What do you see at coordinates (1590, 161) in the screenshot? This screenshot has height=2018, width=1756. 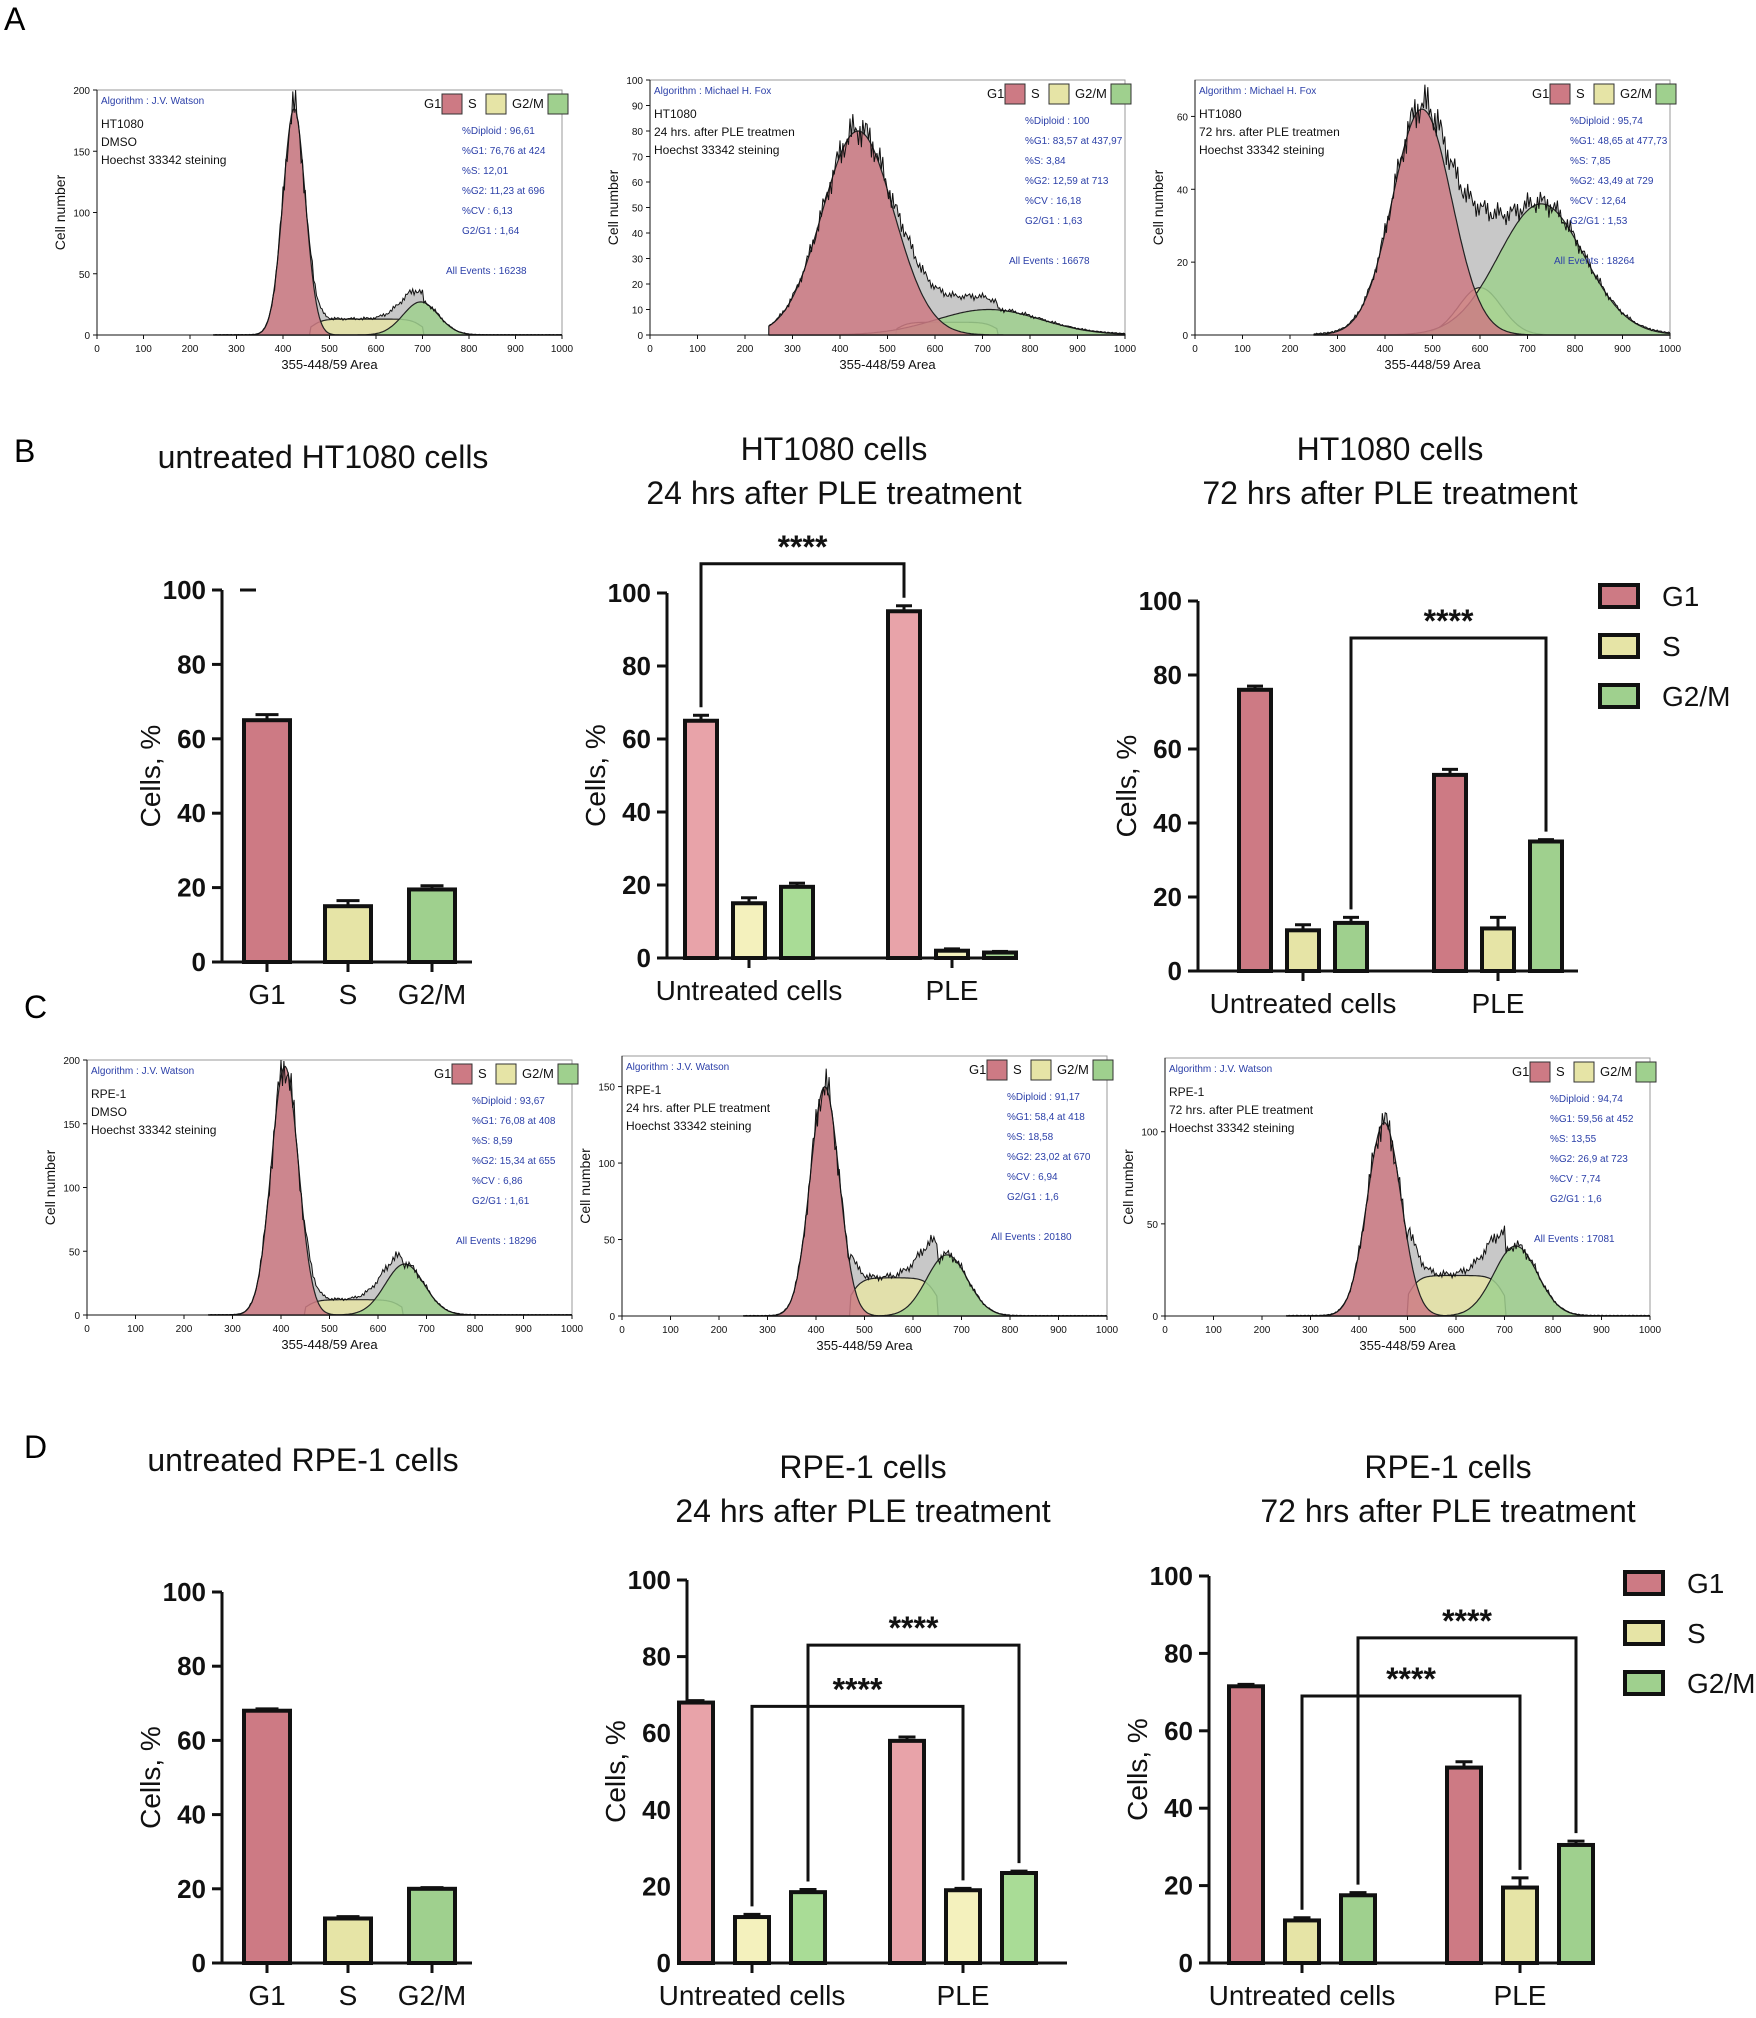 I see `stats-line: %S: 7,85` at bounding box center [1590, 161].